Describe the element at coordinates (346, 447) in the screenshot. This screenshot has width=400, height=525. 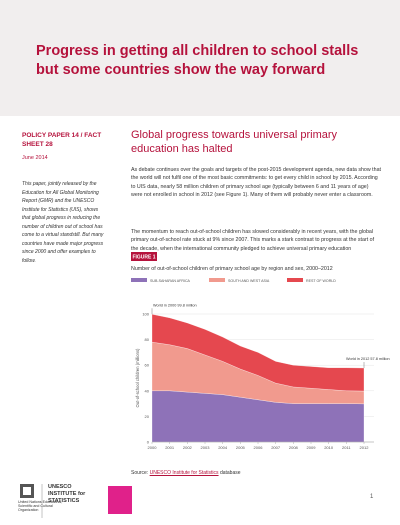
I see `x-tick-label: 2011` at that location.